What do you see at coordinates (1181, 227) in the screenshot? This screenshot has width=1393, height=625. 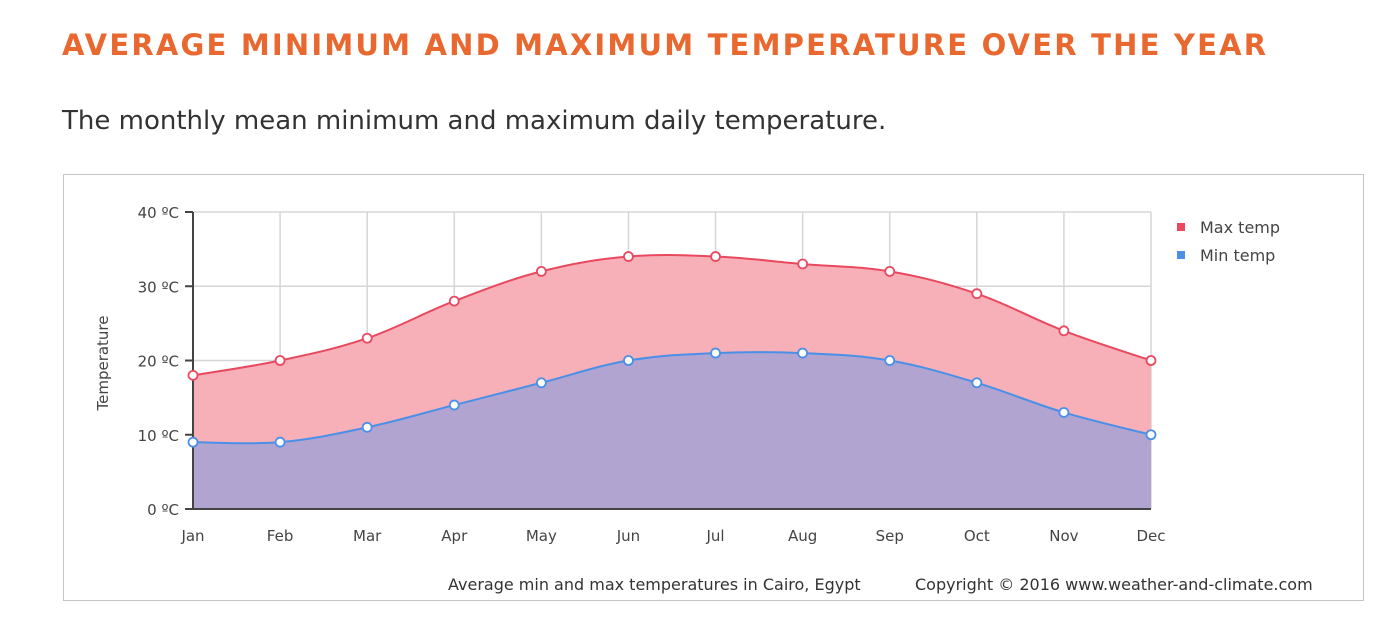 I see `legend-swatch-max` at bounding box center [1181, 227].